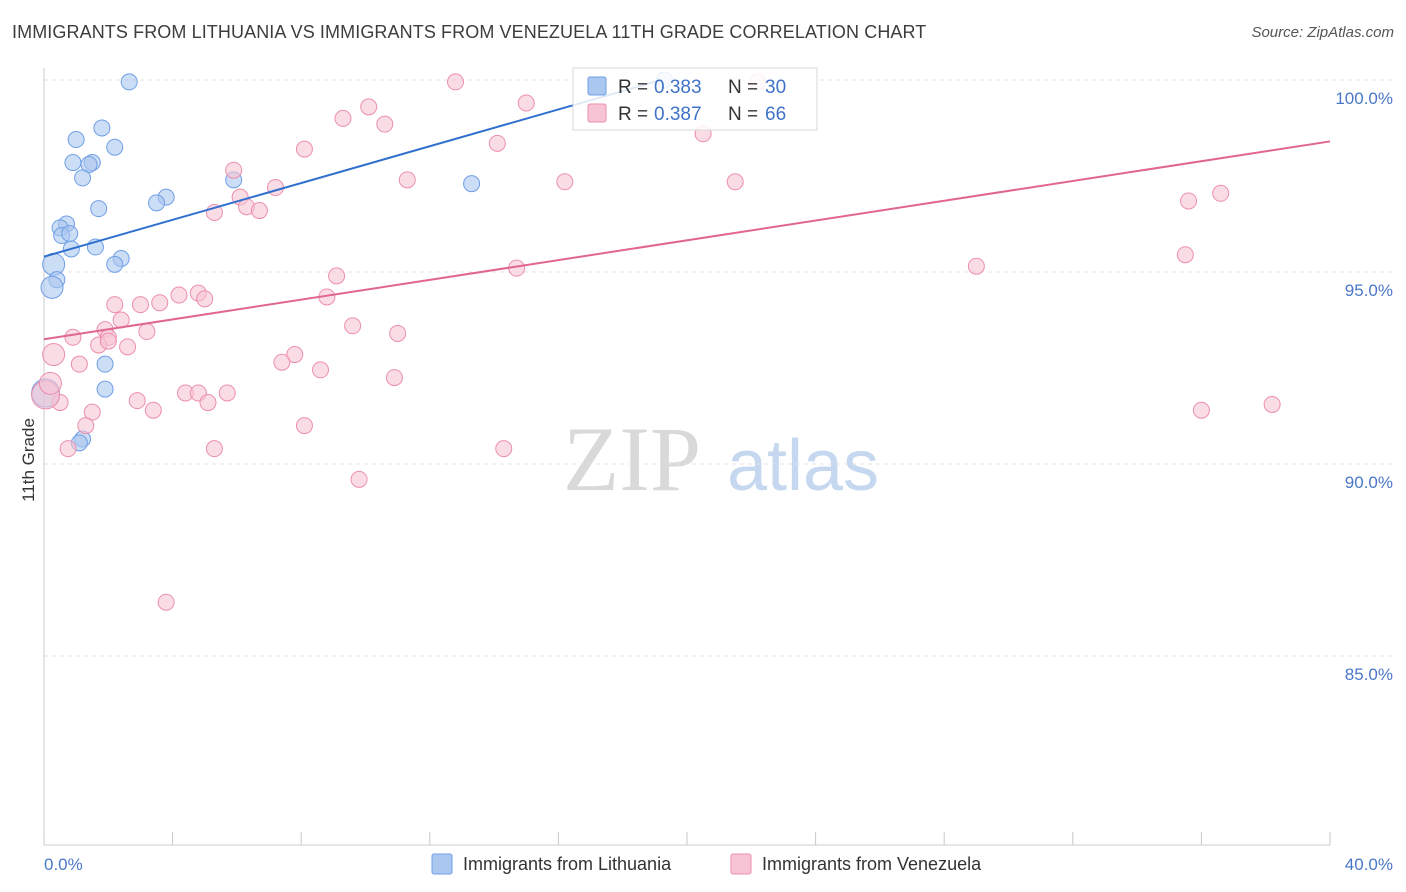 This screenshot has height=892, width=1406. Describe the element at coordinates (678, 87) in the screenshot. I see `stat-r-lithuania: 0.383` at that location.